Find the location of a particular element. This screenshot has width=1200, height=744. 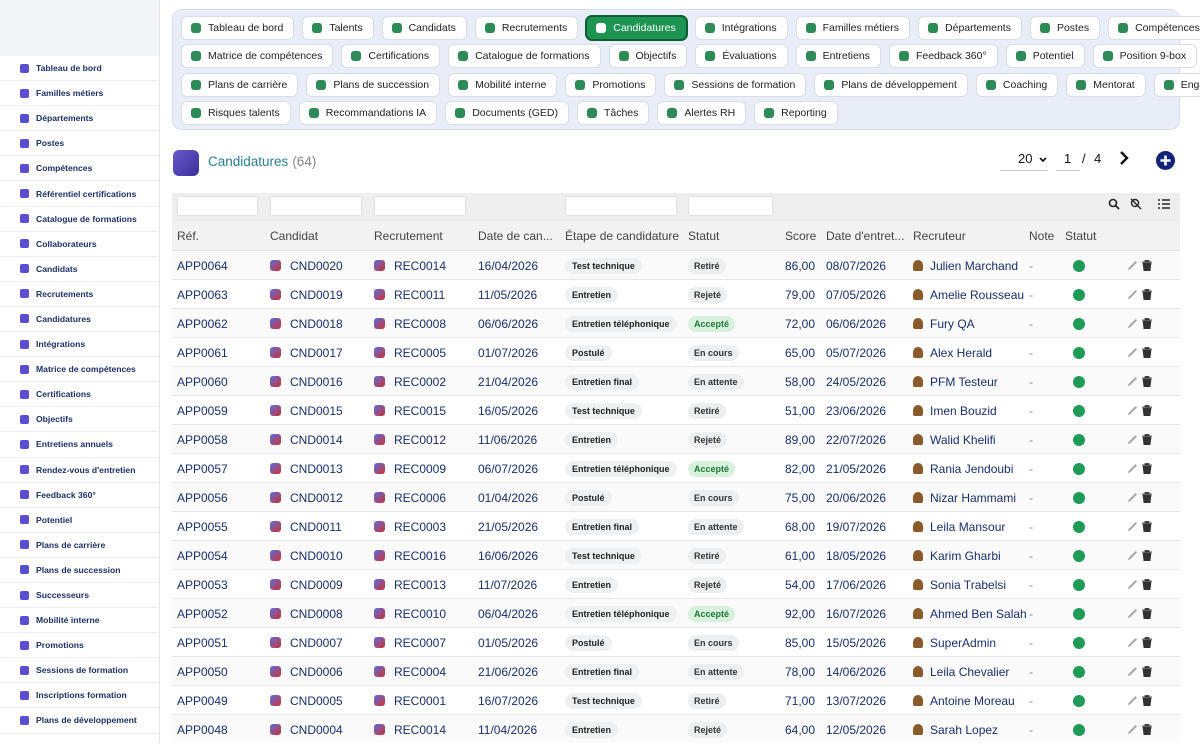

page-input: 1 is located at coordinates (1068, 161).